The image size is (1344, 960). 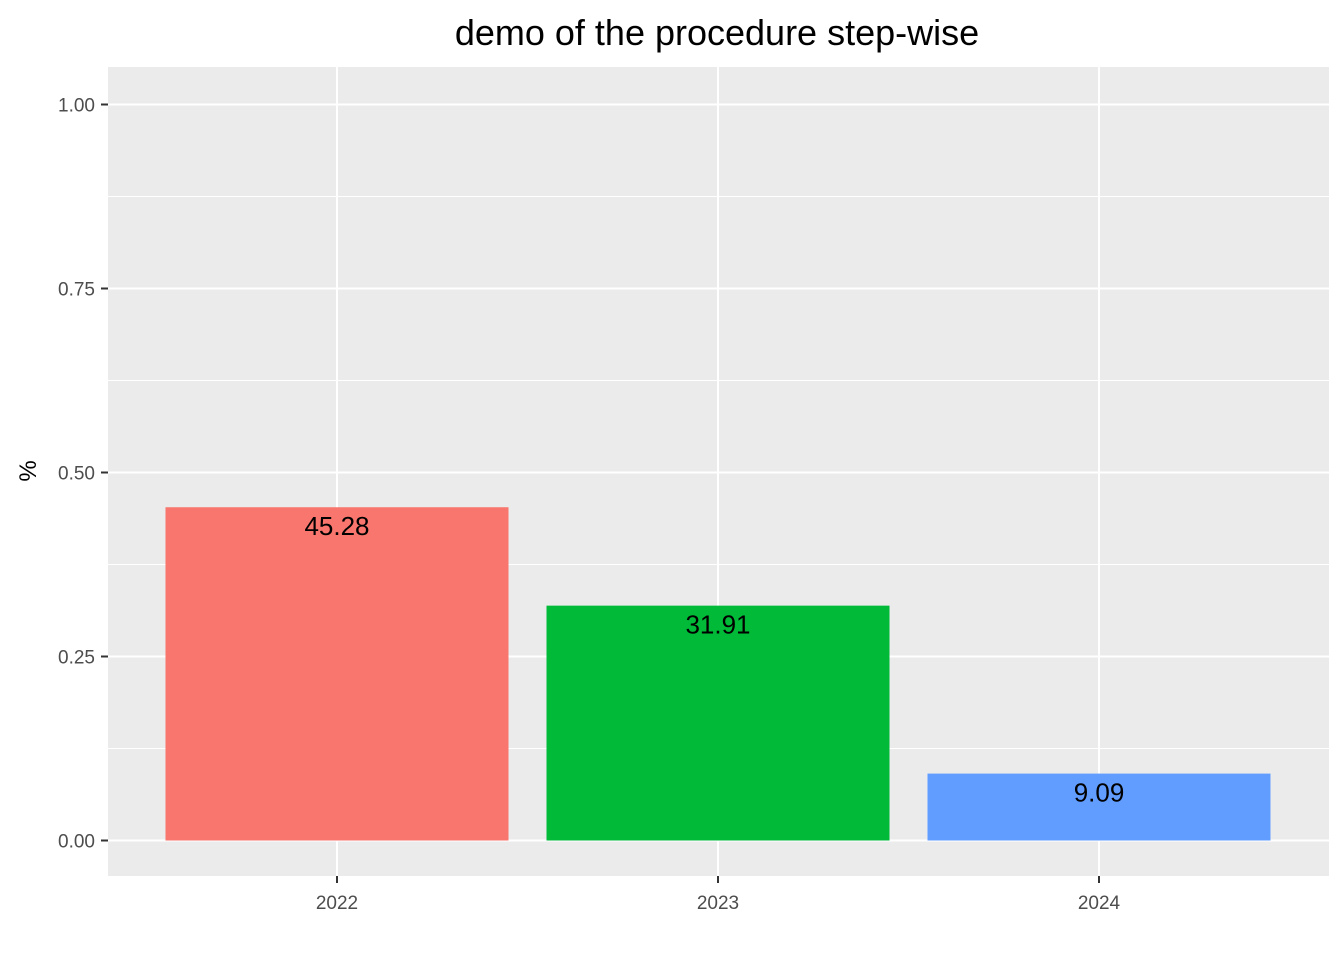 What do you see at coordinates (76, 842) in the screenshot?
I see `y-tick-label: 0.00` at bounding box center [76, 842].